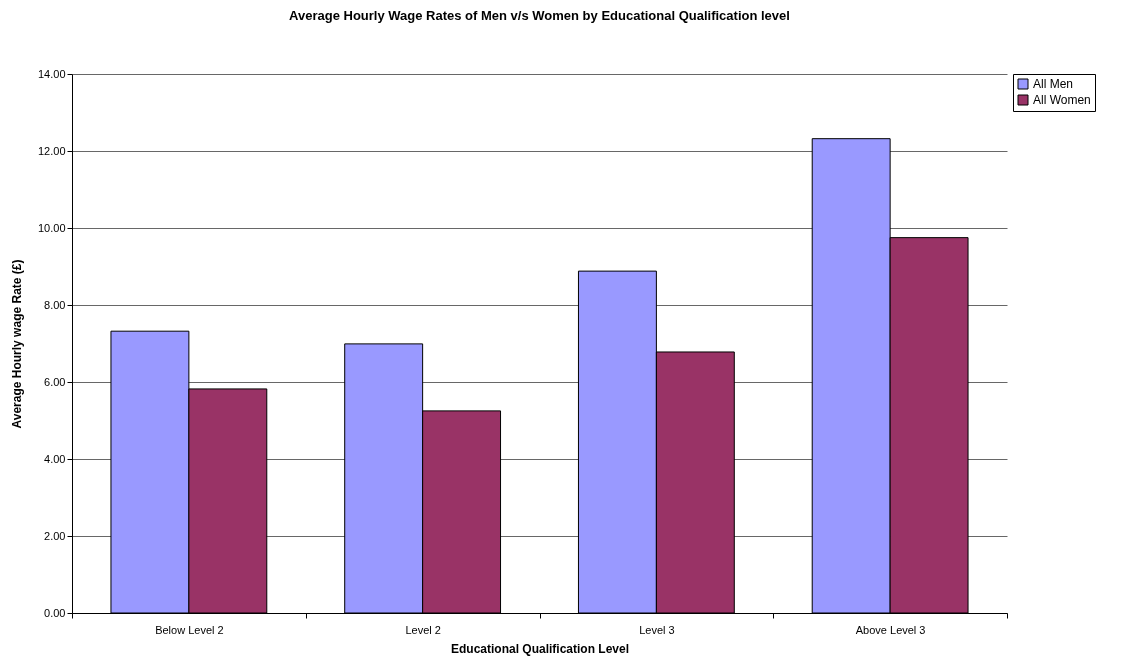 This screenshot has height=671, width=1140. What do you see at coordinates (539, 15) in the screenshot?
I see `chart-title: Average Hourly Wage Rates of Men v/s Women by Educational Qualification level` at bounding box center [539, 15].